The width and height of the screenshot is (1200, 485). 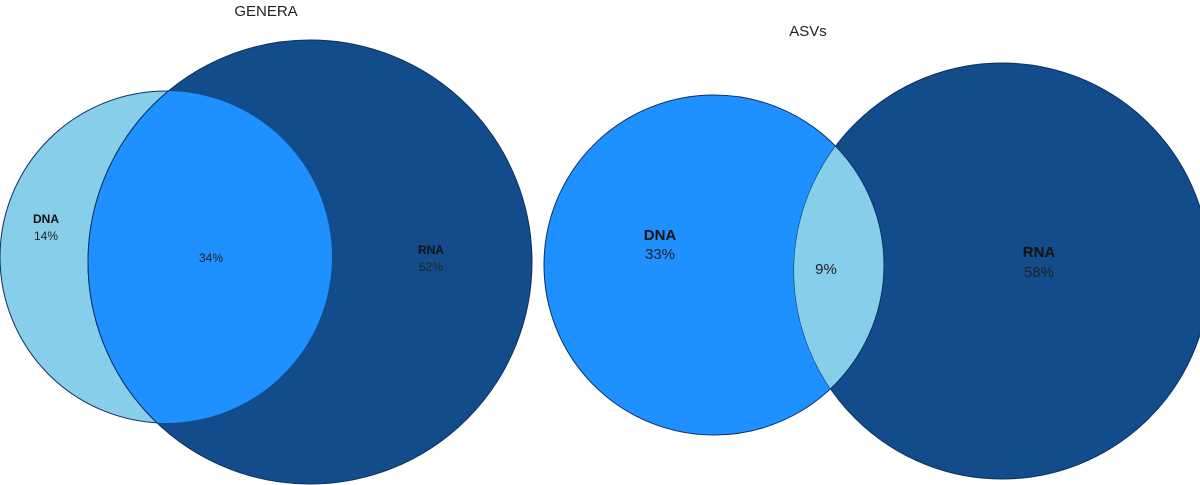 I want to click on asvs-overlap-value: 9%, so click(x=826, y=269).